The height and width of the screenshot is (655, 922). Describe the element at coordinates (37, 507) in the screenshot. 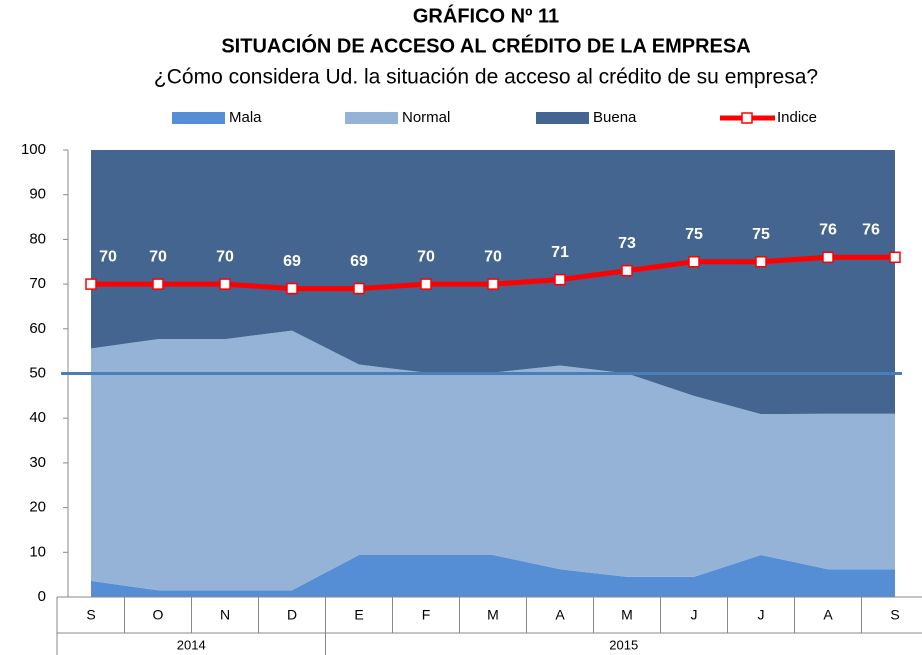

I see `y-tick-label: 20` at that location.